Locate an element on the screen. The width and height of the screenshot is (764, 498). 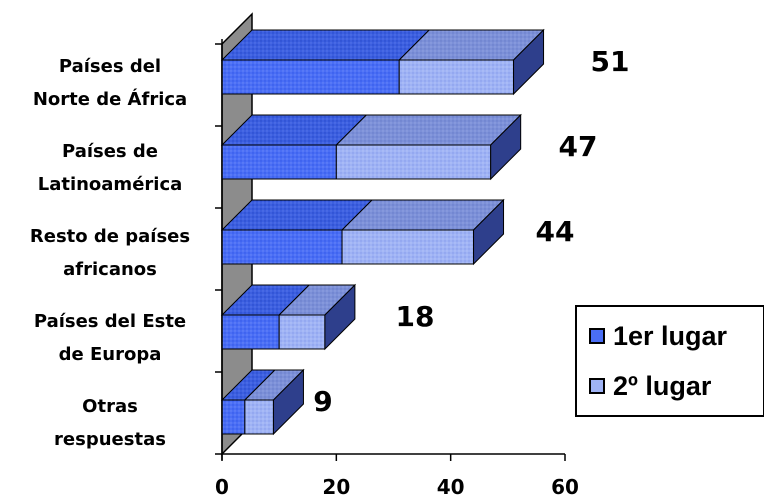
legend-label-2o-lugar: 2º lugar is located at coordinates (662, 385).